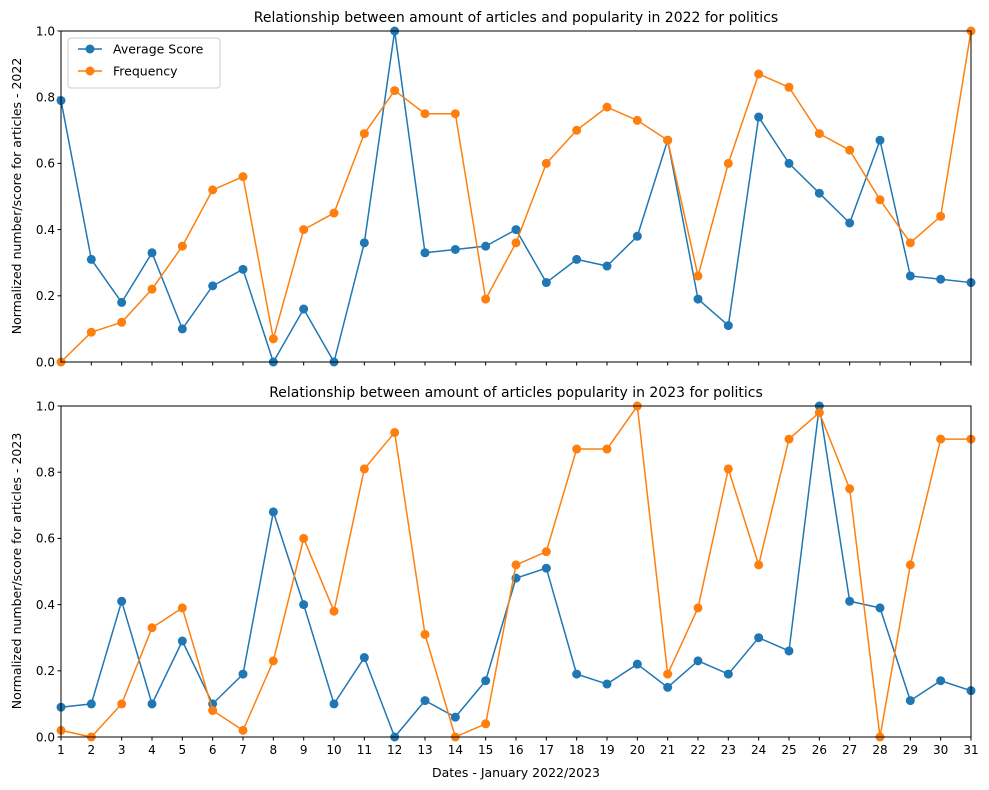 The height and width of the screenshot is (790, 989). Describe the element at coordinates (667, 750) in the screenshot. I see `x-tick-label: 21` at that location.